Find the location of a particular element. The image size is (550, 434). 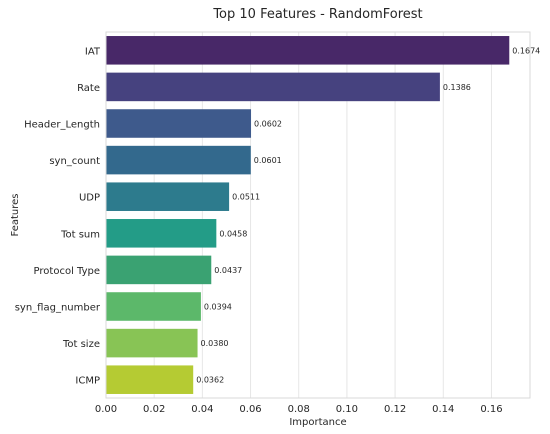

x-tick-label: 0.08 is located at coordinates (299, 409).